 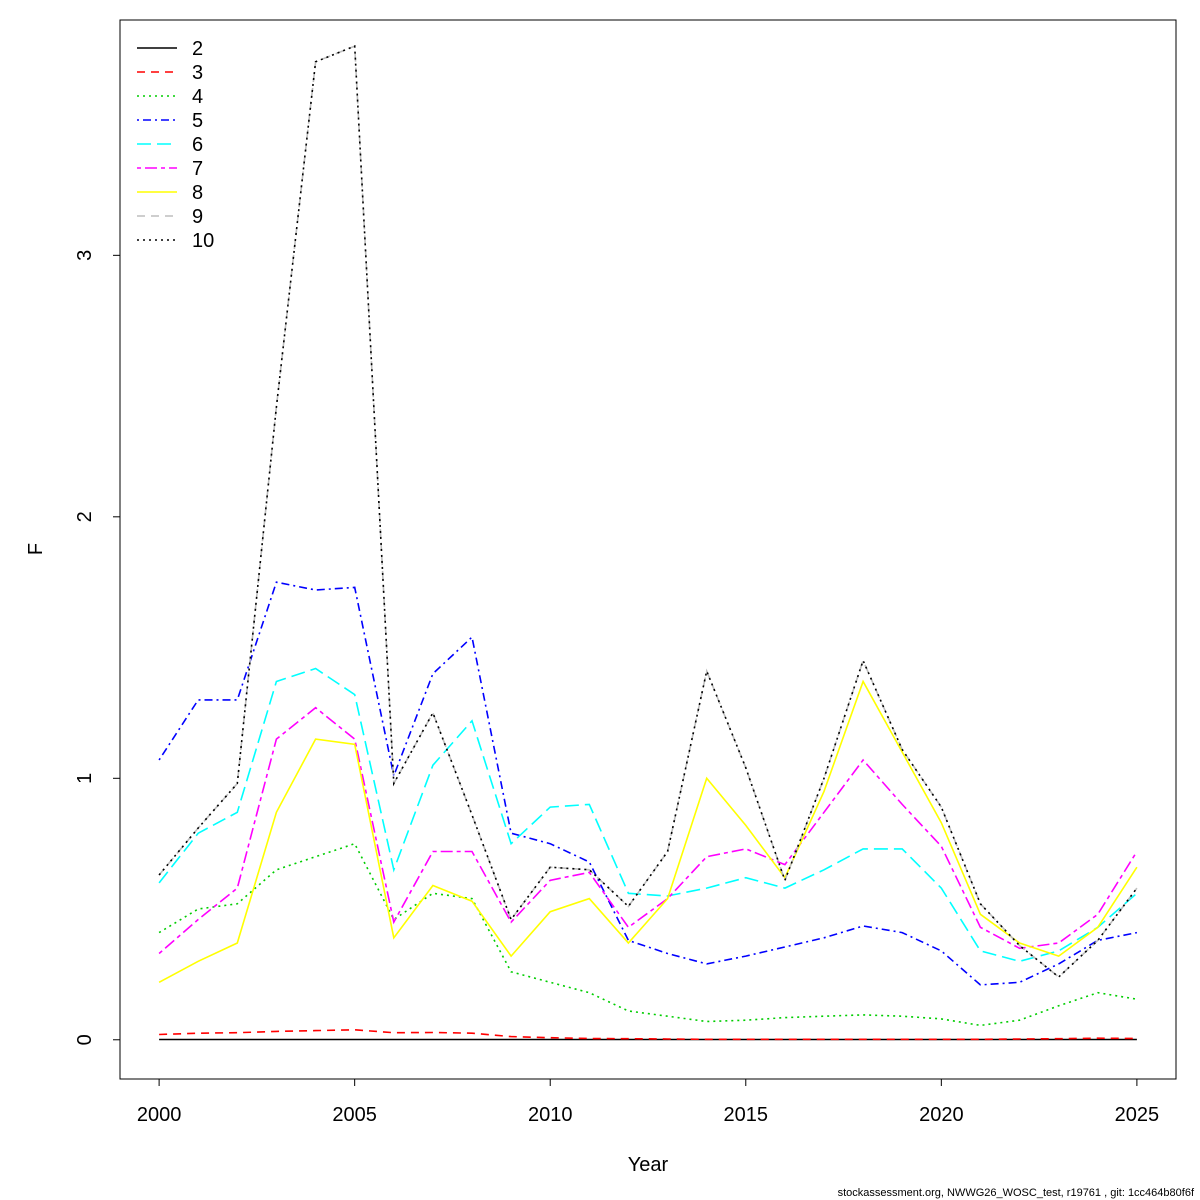 I want to click on y-tick-label: 0, so click(x=85, y=1039).